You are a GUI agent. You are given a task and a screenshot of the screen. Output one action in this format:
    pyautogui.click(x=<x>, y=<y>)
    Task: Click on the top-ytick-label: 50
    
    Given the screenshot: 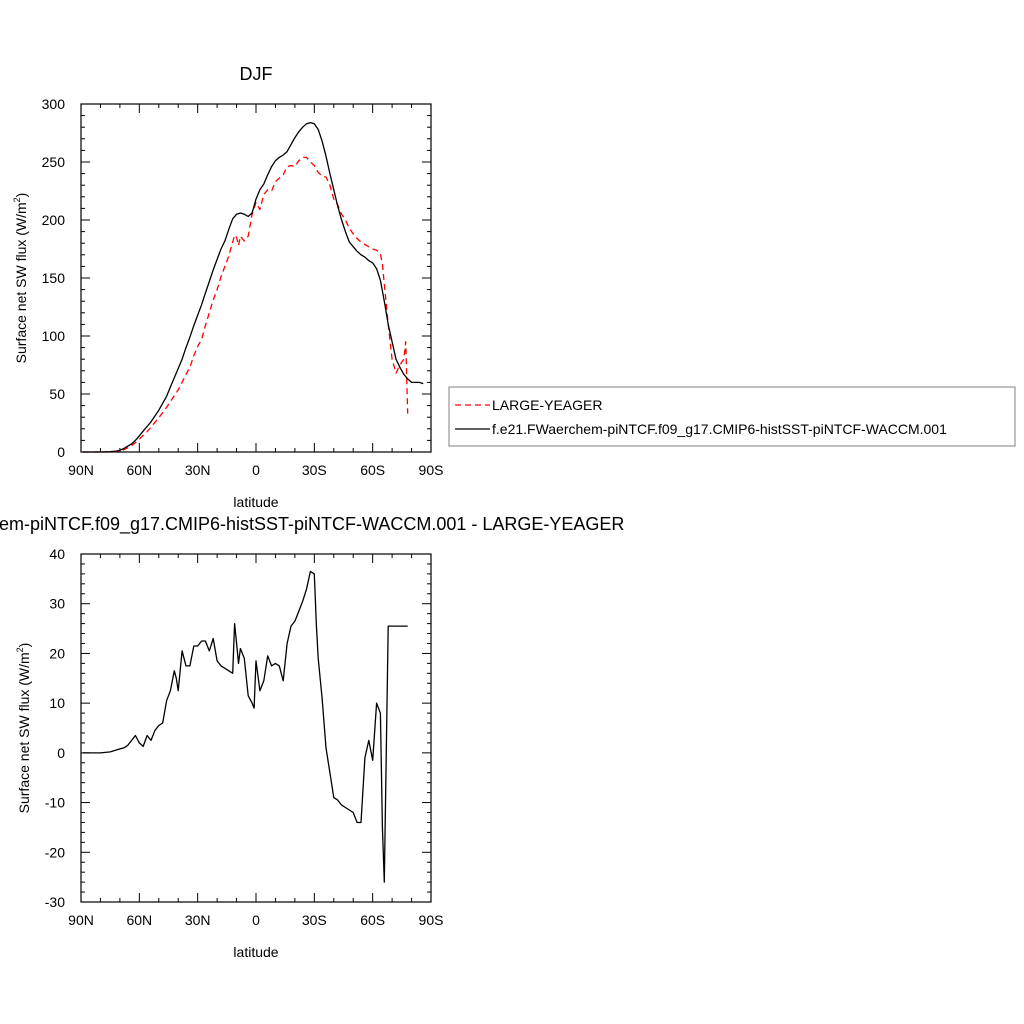 What is the action you would take?
    pyautogui.click(x=57, y=394)
    